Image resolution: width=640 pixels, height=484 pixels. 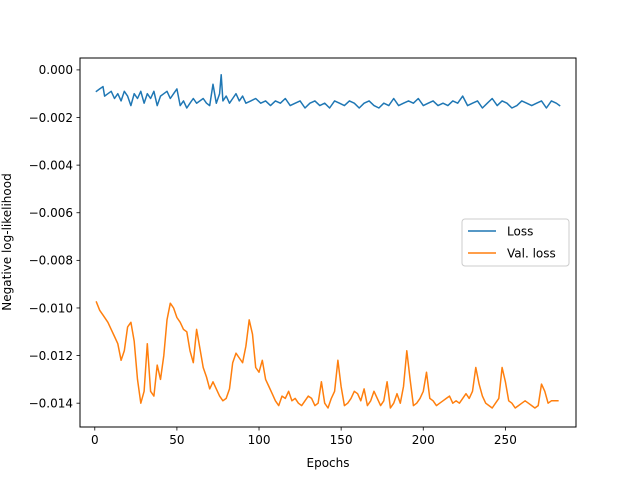 What do you see at coordinates (51, 403) in the screenshot?
I see `y-tick-label: −0.014` at bounding box center [51, 403].